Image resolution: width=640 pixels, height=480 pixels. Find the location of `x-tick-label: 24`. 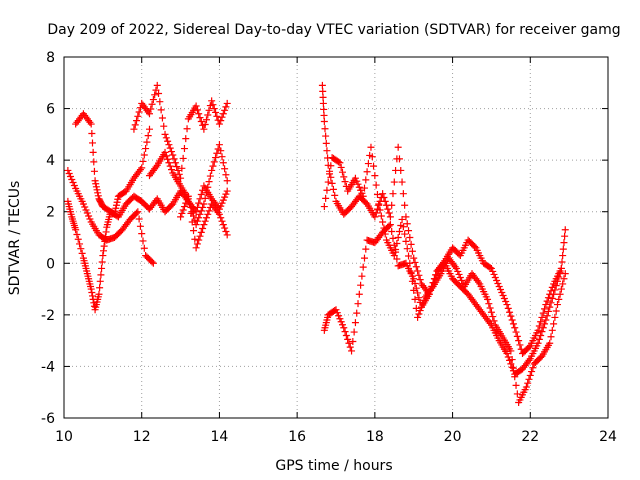

x-tick-label: 24 is located at coordinates (608, 437).